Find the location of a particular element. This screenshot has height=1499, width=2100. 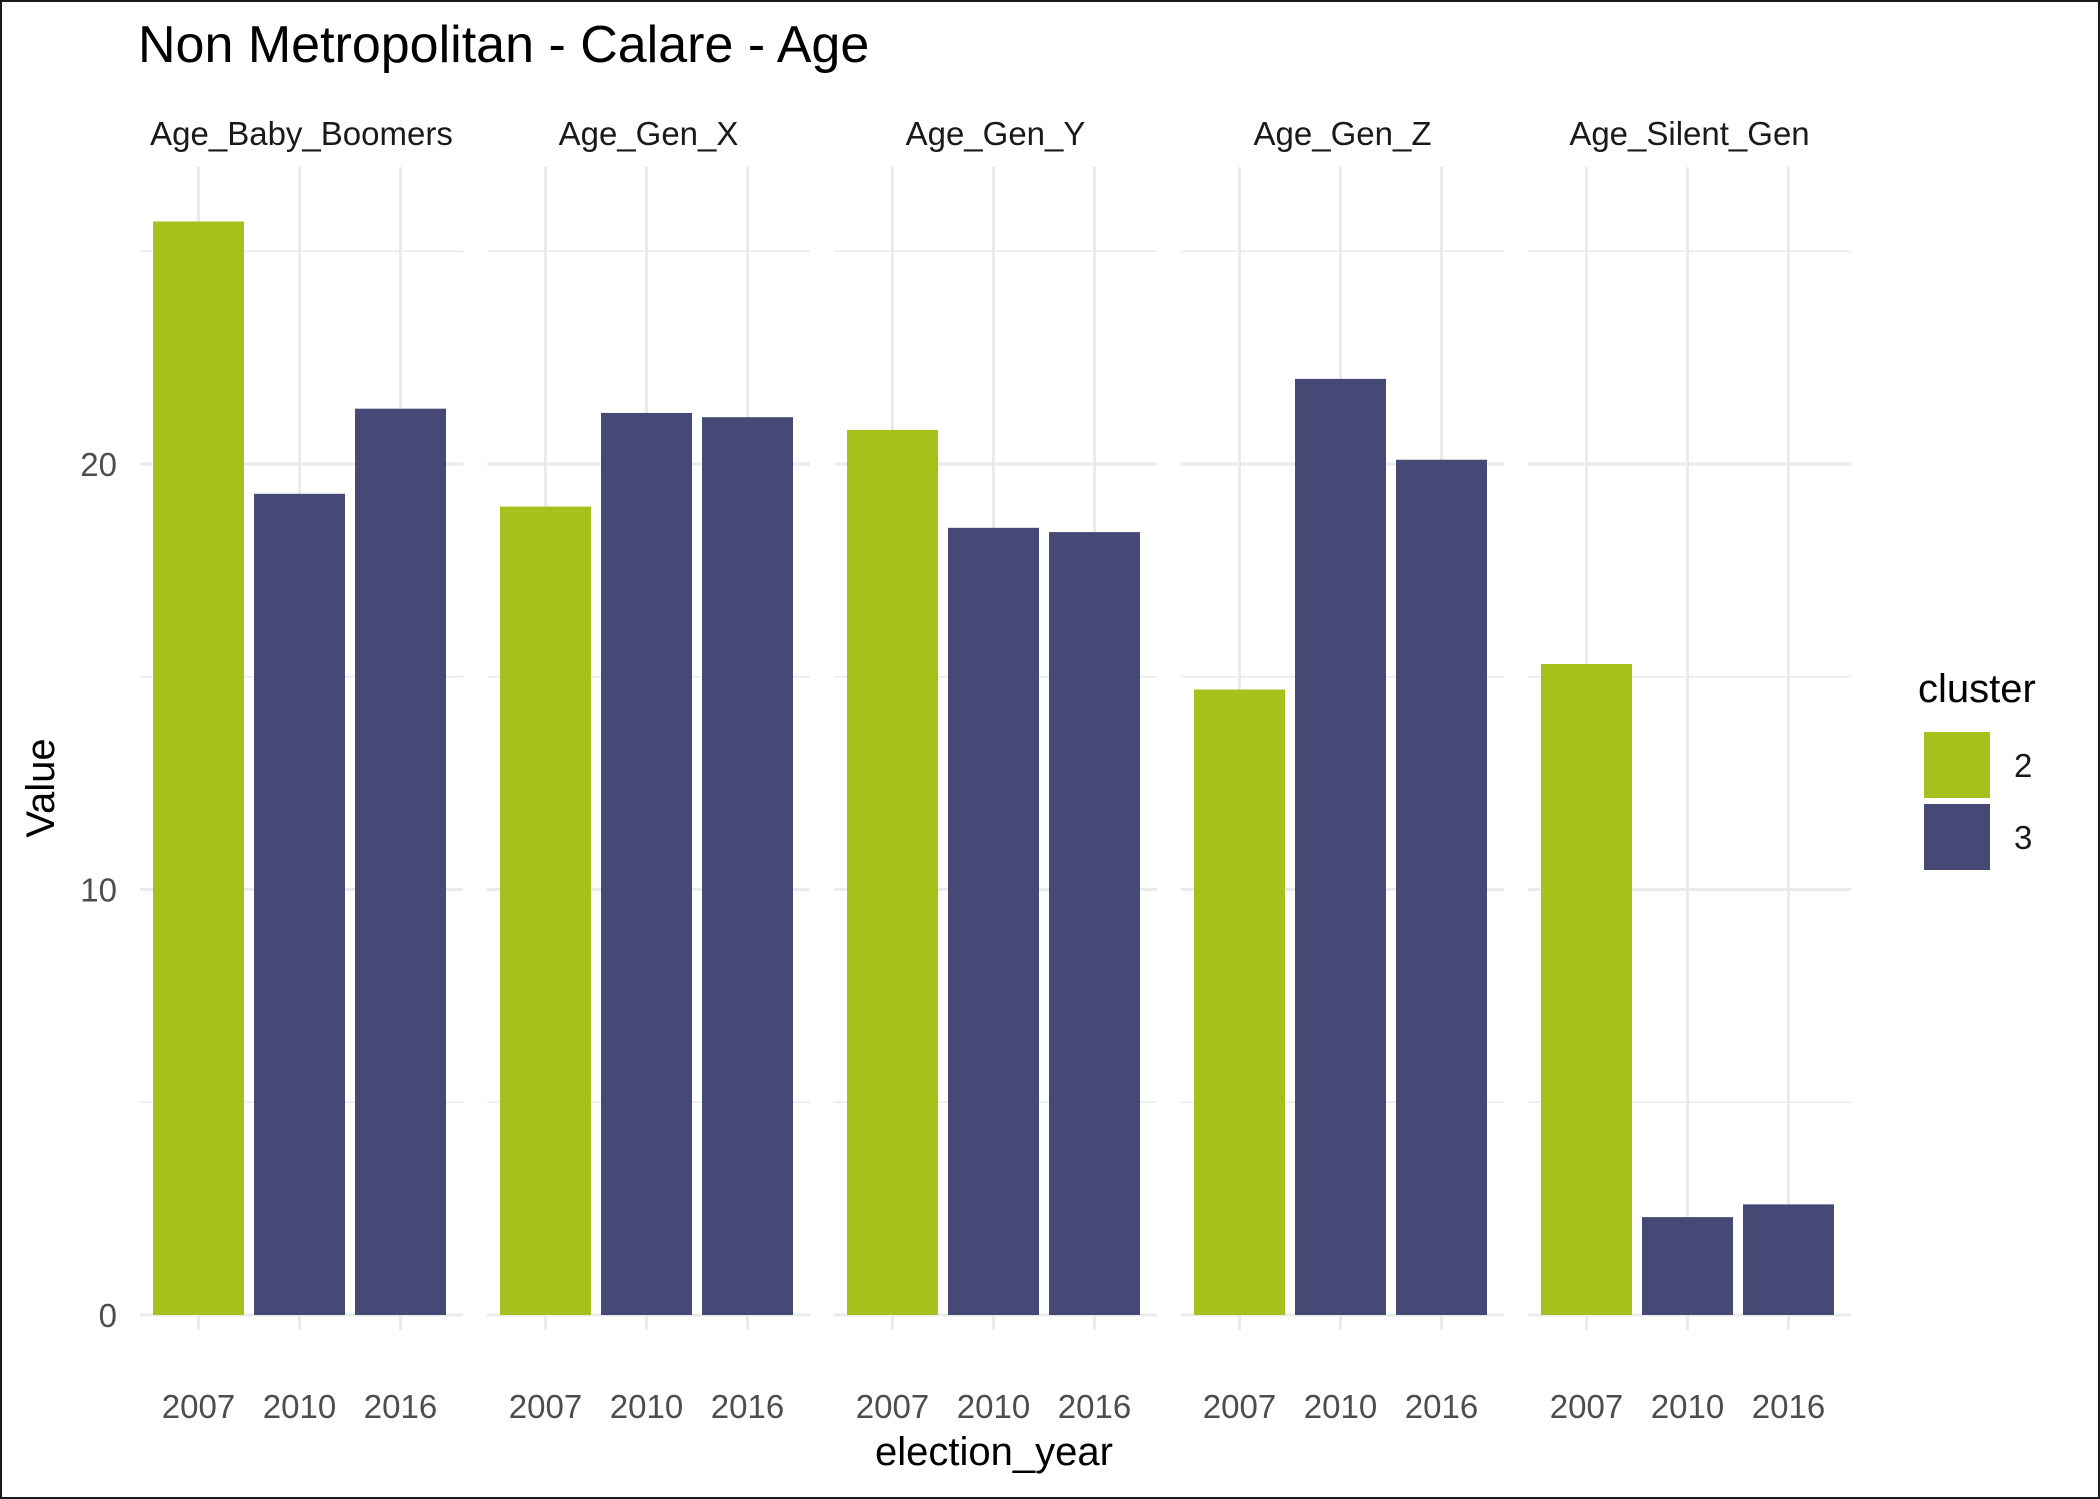

facet-panel: Age_Baby_Boomers 2007 2010 2016 is located at coordinates (301, 770).